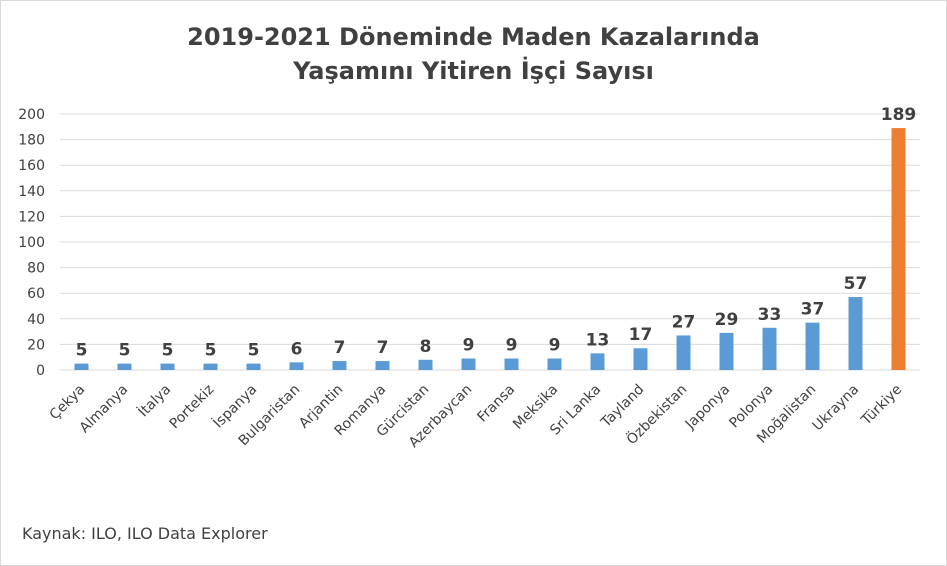  I want to click on category-label-19: Türkiye, so click(881, 405).